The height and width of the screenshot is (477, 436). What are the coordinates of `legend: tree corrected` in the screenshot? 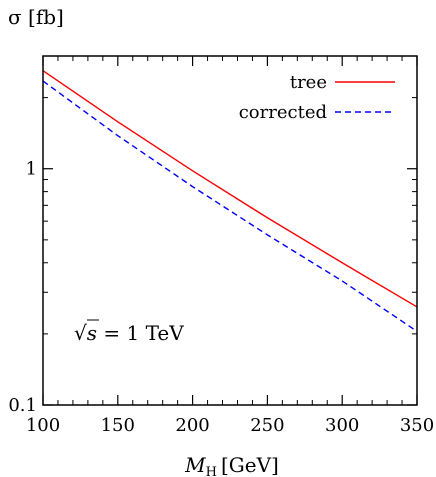 It's located at (317, 97).